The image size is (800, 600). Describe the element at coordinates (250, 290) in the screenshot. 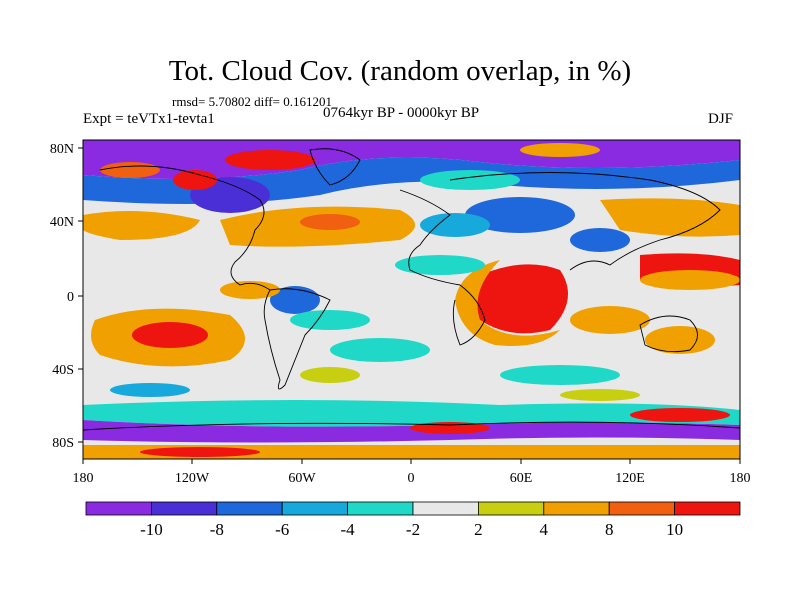

I see `e-pacific-orange` at that location.